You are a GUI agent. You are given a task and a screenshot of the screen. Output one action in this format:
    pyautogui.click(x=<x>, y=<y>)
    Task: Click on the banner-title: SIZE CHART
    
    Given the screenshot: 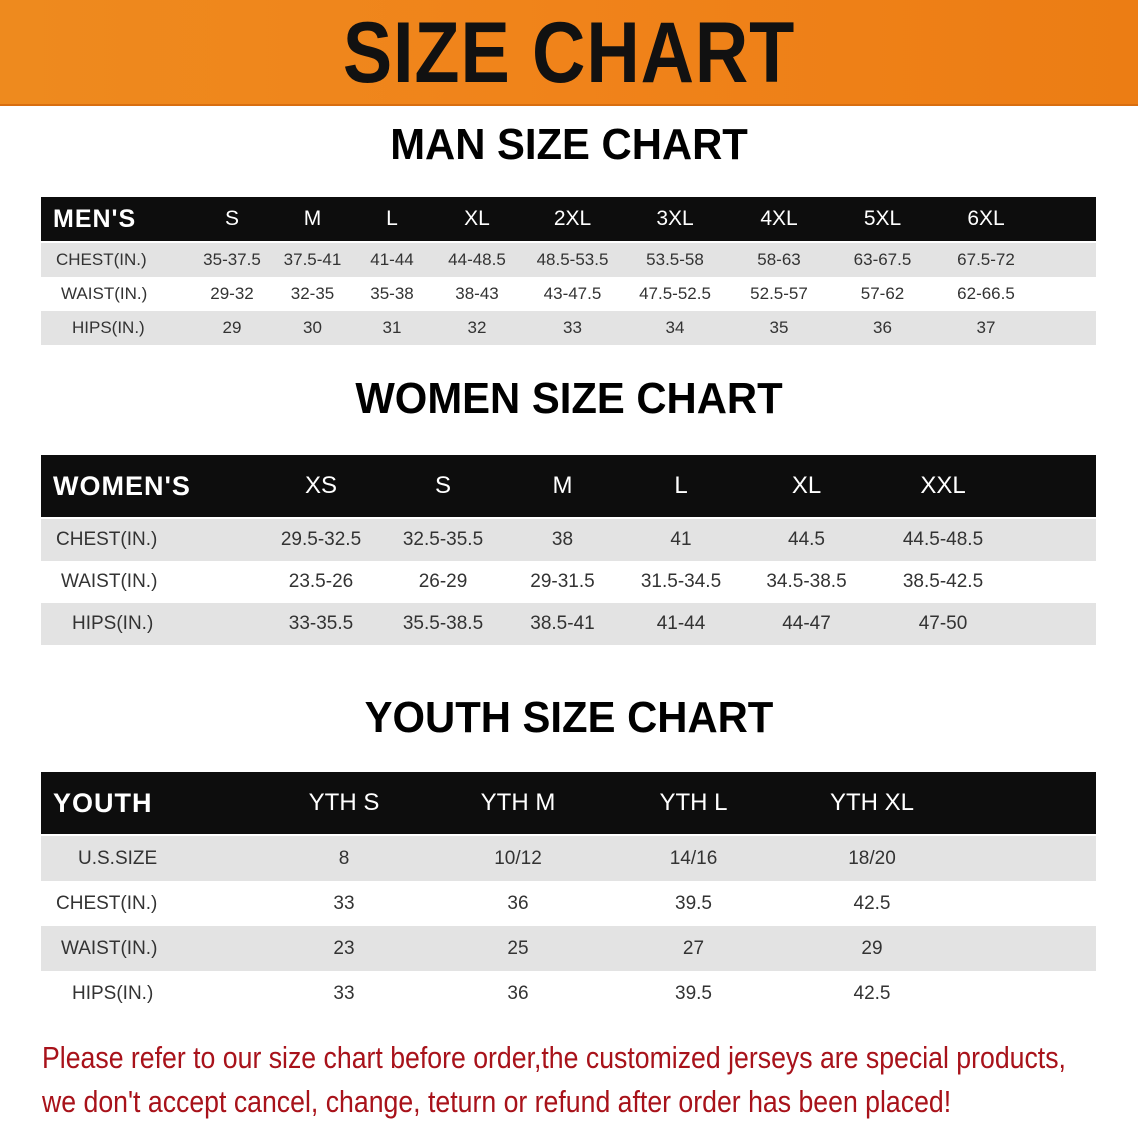 What is the action you would take?
    pyautogui.click(x=569, y=53)
    